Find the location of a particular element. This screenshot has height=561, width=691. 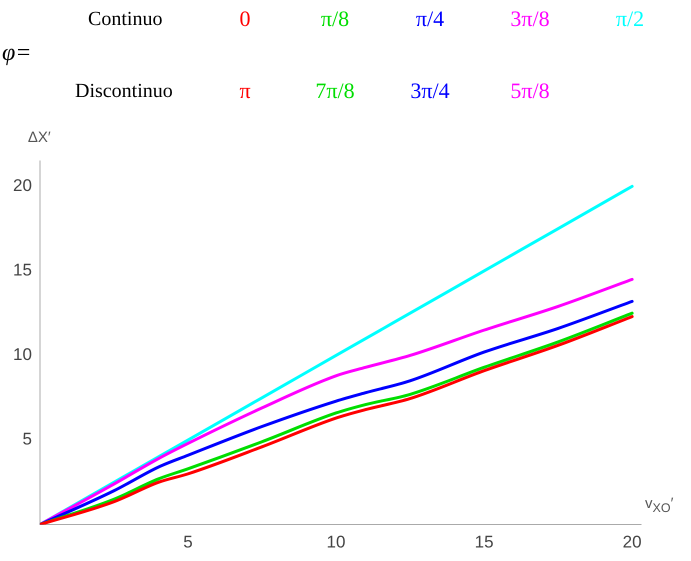

text: π/4 is located at coordinates (430, 19).